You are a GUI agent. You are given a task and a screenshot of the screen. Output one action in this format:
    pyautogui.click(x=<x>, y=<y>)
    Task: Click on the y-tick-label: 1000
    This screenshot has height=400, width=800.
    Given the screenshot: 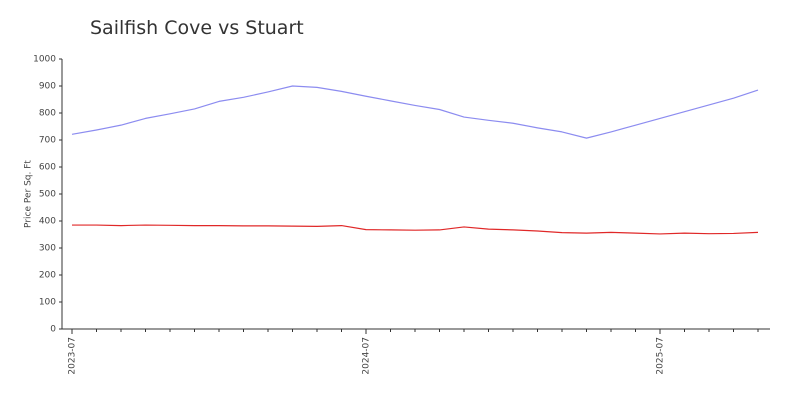 What is the action you would take?
    pyautogui.click(x=44, y=60)
    